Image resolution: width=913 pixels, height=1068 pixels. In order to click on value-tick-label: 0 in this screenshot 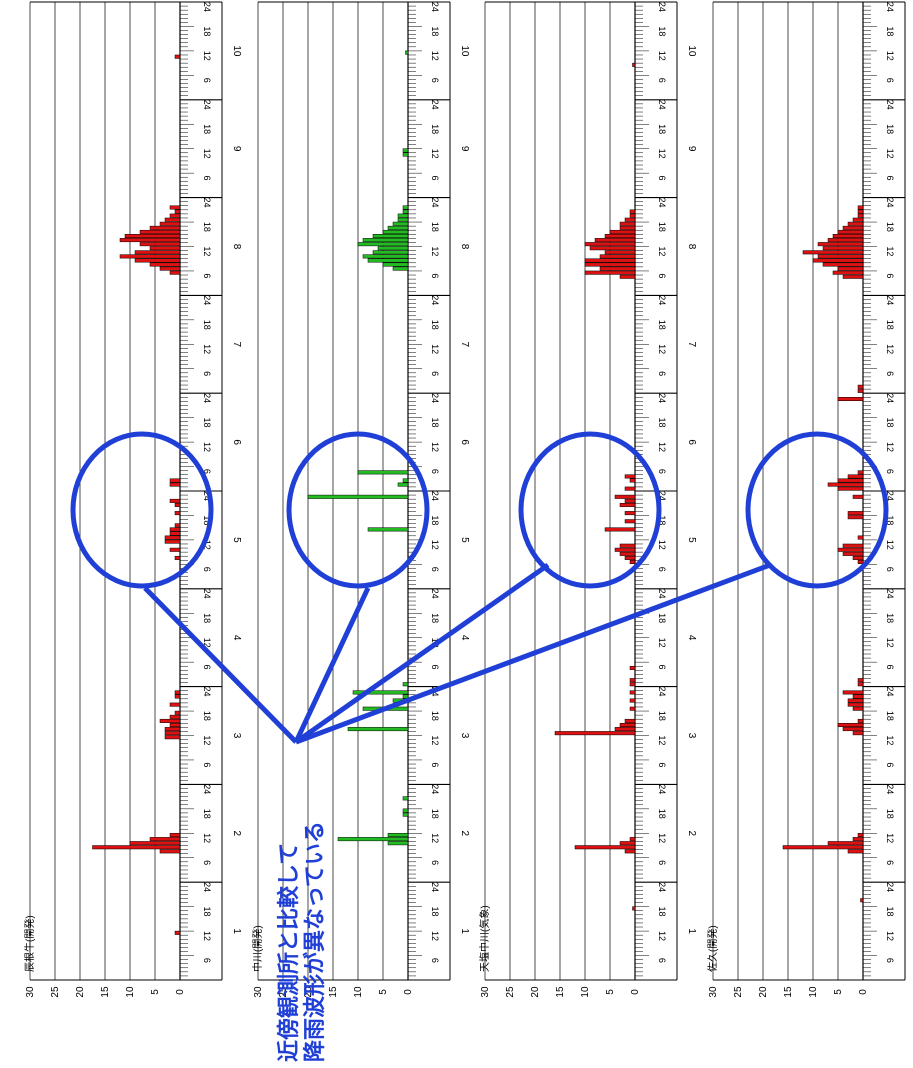, I will do `click(635, 992)`.